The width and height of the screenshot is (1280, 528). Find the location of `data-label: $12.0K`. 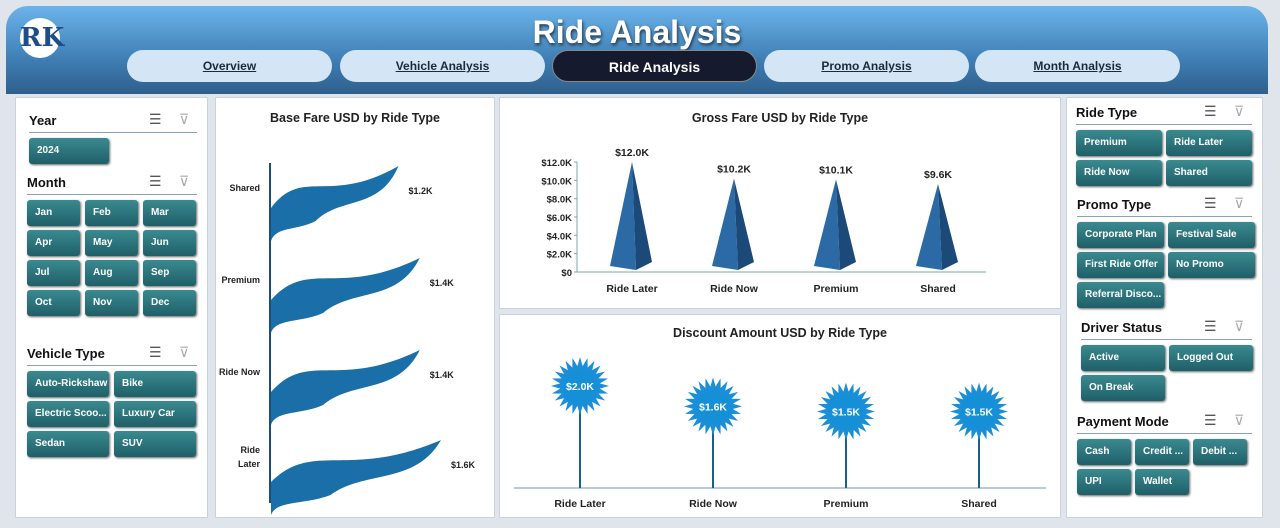

data-label: $12.0K is located at coordinates (632, 153).